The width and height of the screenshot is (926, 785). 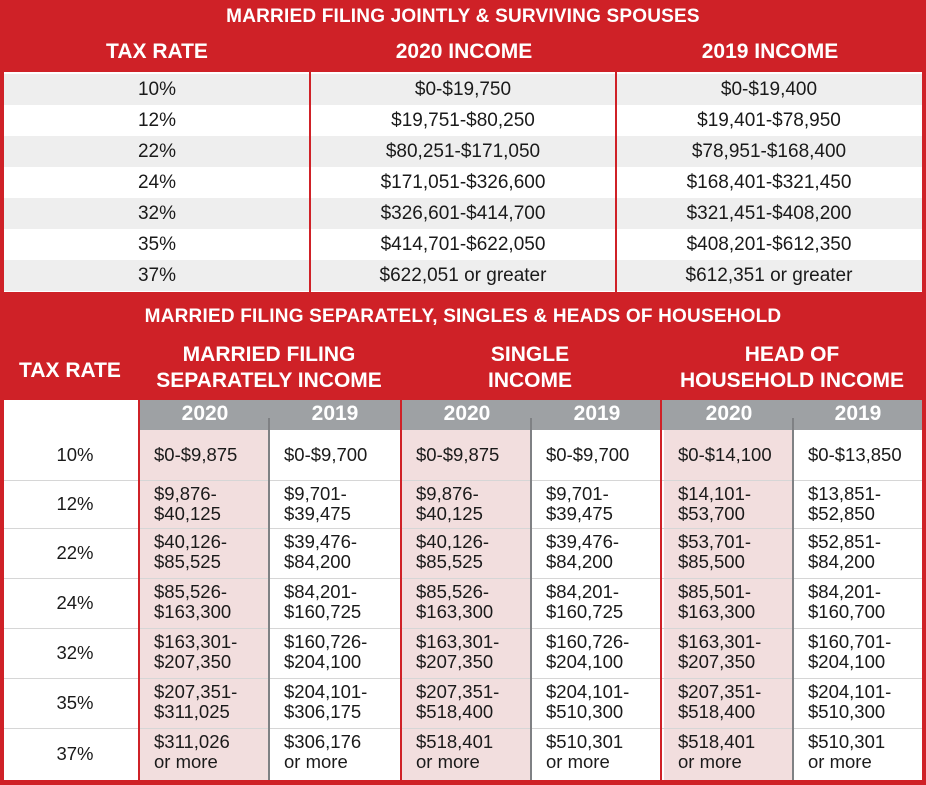 I want to click on s2-income-cell: $0-$13,850, so click(x=855, y=454).